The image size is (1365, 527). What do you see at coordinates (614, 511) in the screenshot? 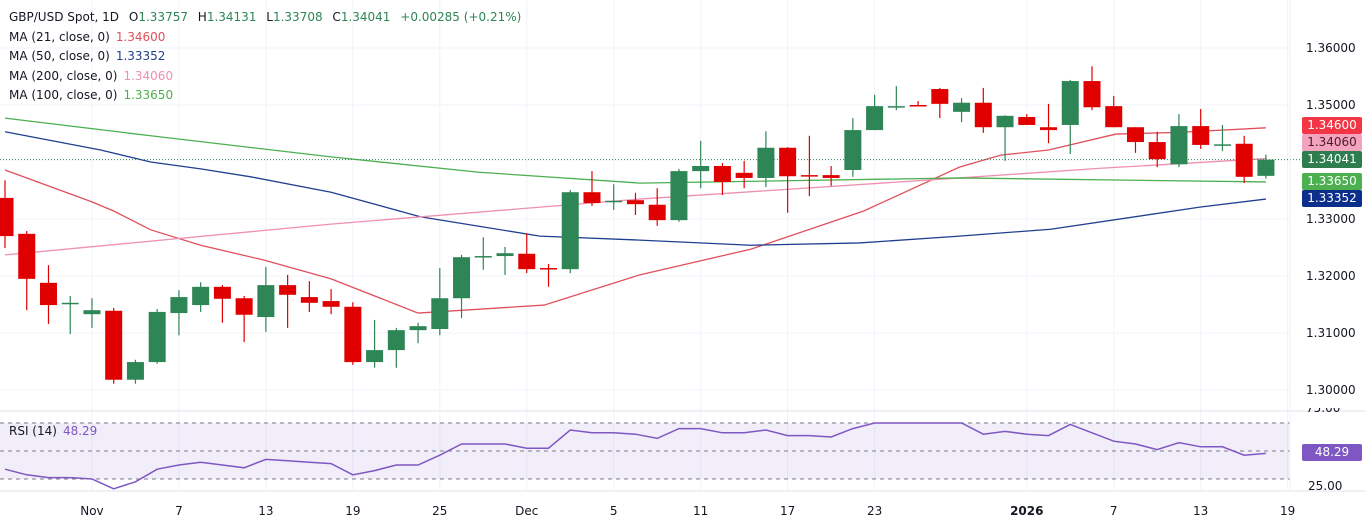
I see `x-tick-label: 5` at bounding box center [614, 511].